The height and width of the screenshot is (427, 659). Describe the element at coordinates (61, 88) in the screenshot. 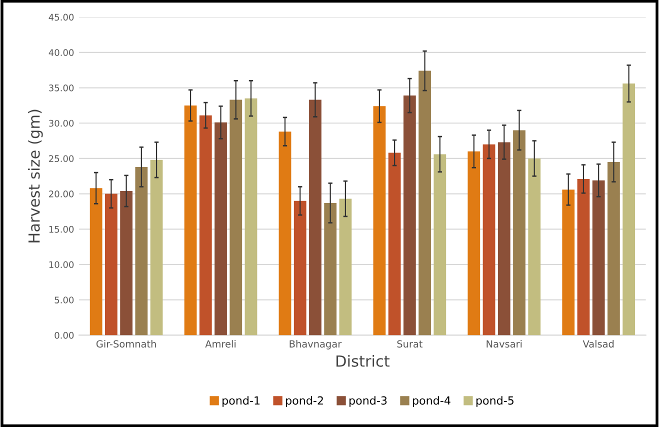

I see `y-tick-label: 35.00` at that location.